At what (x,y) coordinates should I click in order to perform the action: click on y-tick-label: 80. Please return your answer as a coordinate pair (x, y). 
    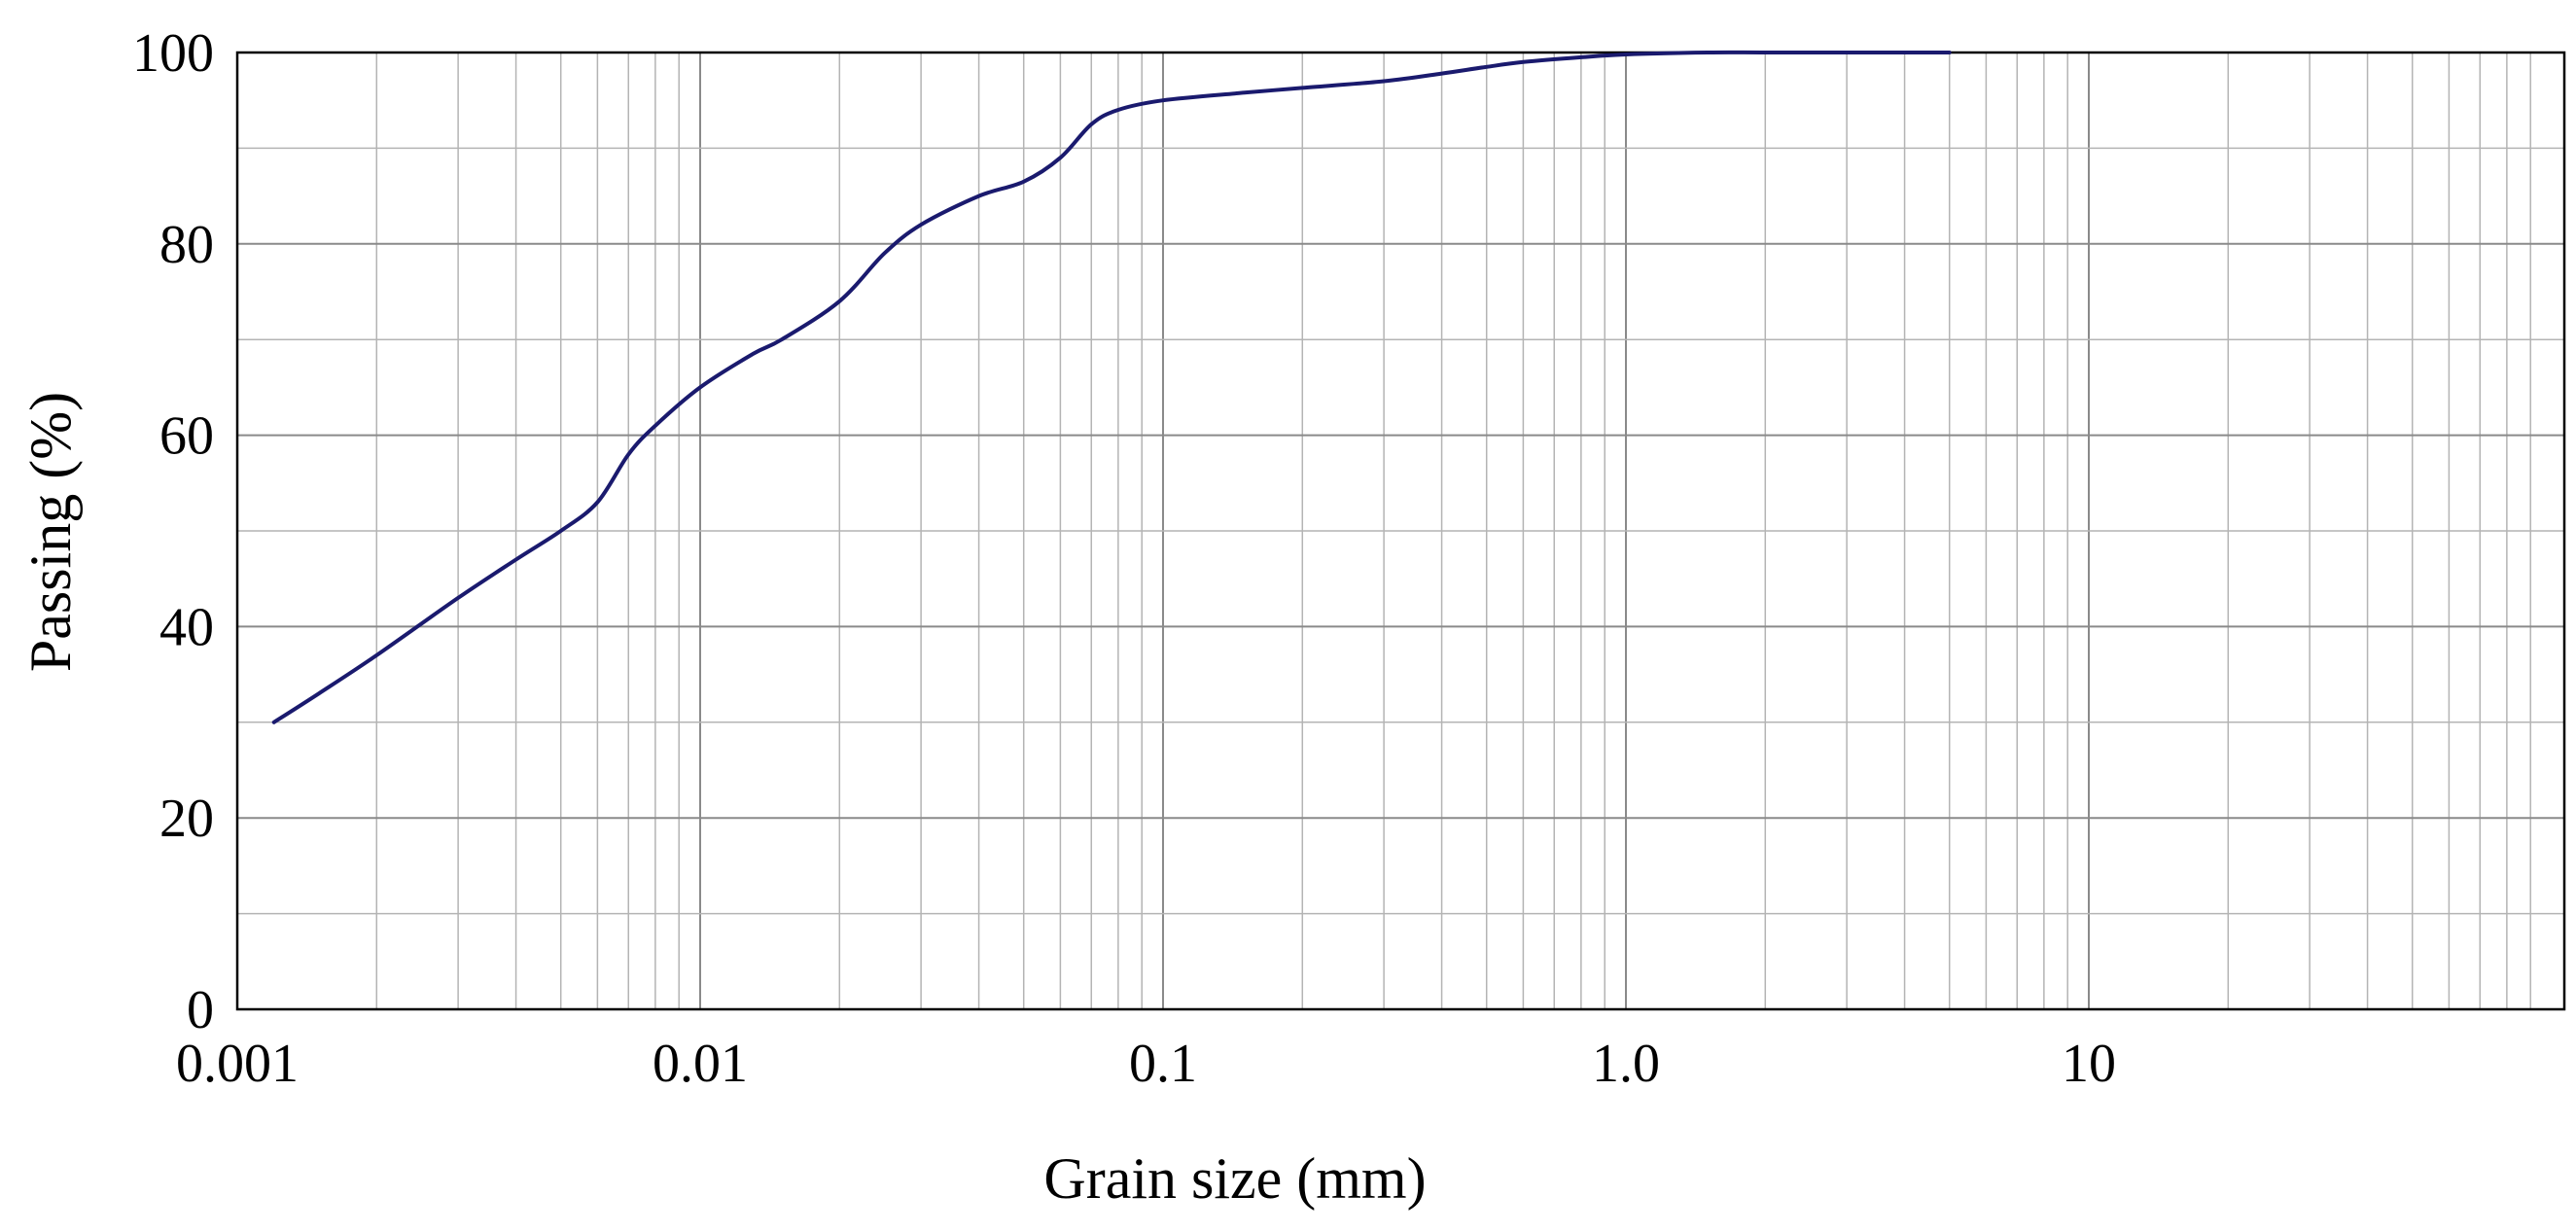
    Looking at the image, I should click on (187, 245).